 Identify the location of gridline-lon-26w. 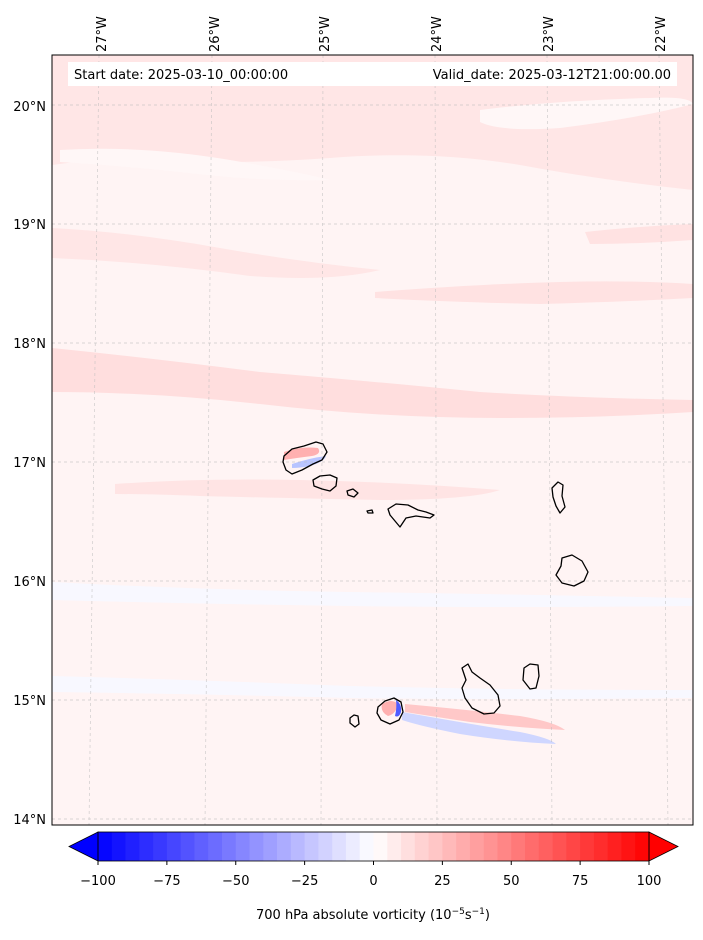
(208, 440).